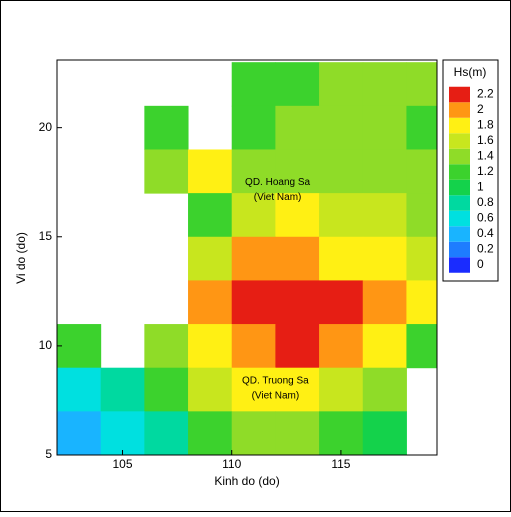 The width and height of the screenshot is (511, 517). Describe the element at coordinates (485, 171) in the screenshot. I see `colorbar-label: 1.2` at that location.